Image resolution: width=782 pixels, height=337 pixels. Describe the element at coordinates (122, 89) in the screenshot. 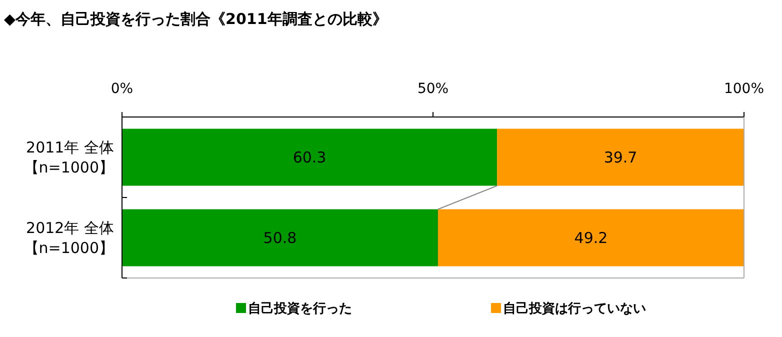

I see `x-tick-label: 0%` at that location.